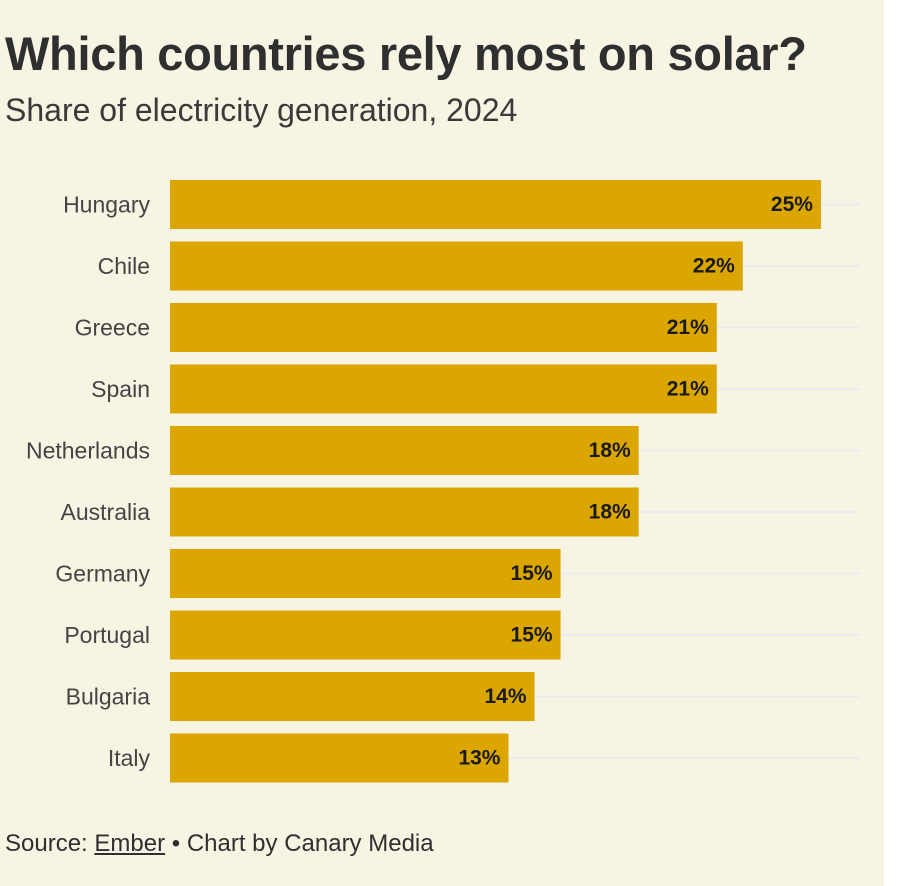 This screenshot has width=900, height=886. I want to click on bar-netherlands, so click(404, 450).